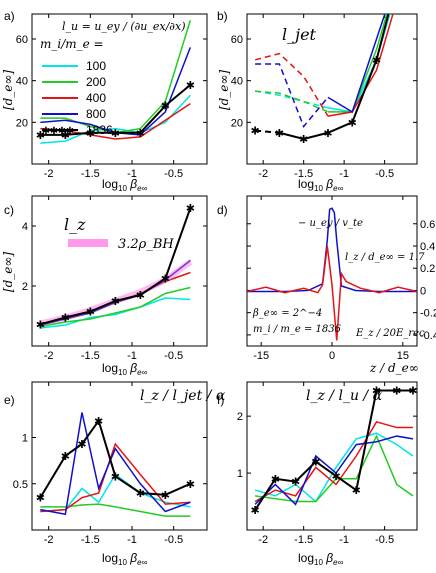 The width and height of the screenshot is (436, 573). Describe the element at coordinates (332, 356) in the screenshot. I see `x-tick-label: 0` at that location.